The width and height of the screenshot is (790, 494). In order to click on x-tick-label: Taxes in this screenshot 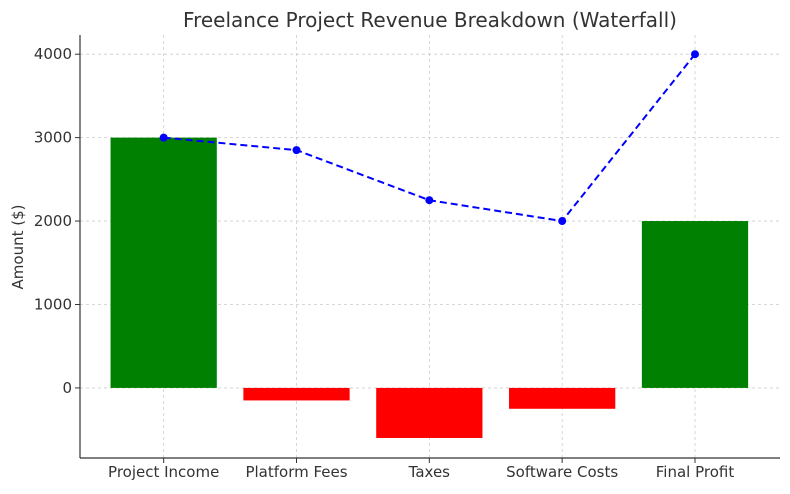, I will do `click(429, 472)`.